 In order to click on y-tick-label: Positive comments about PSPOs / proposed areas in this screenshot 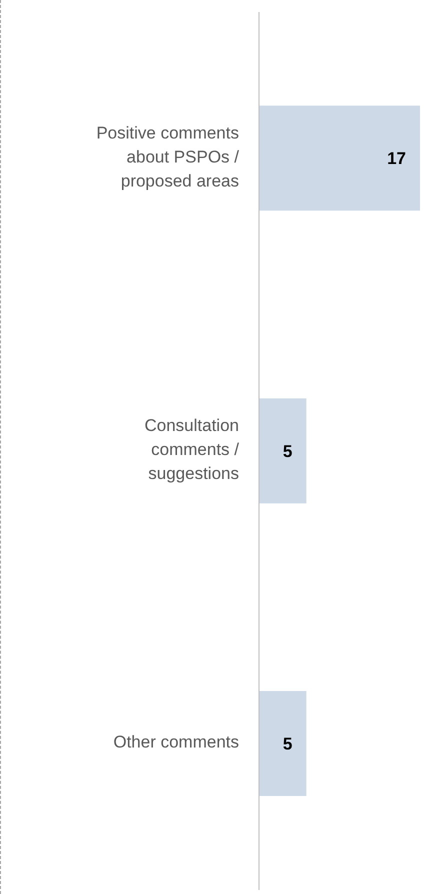, I will do `click(168, 157)`.